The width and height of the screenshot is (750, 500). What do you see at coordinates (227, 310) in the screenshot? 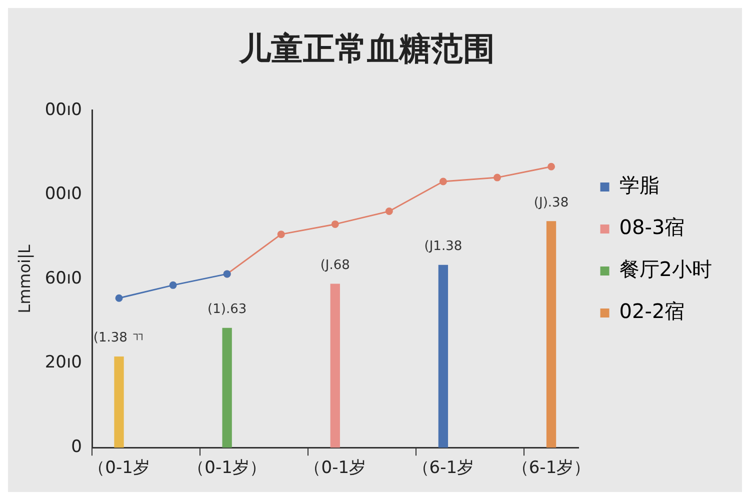
I see `annotation: (1).63` at bounding box center [227, 310].